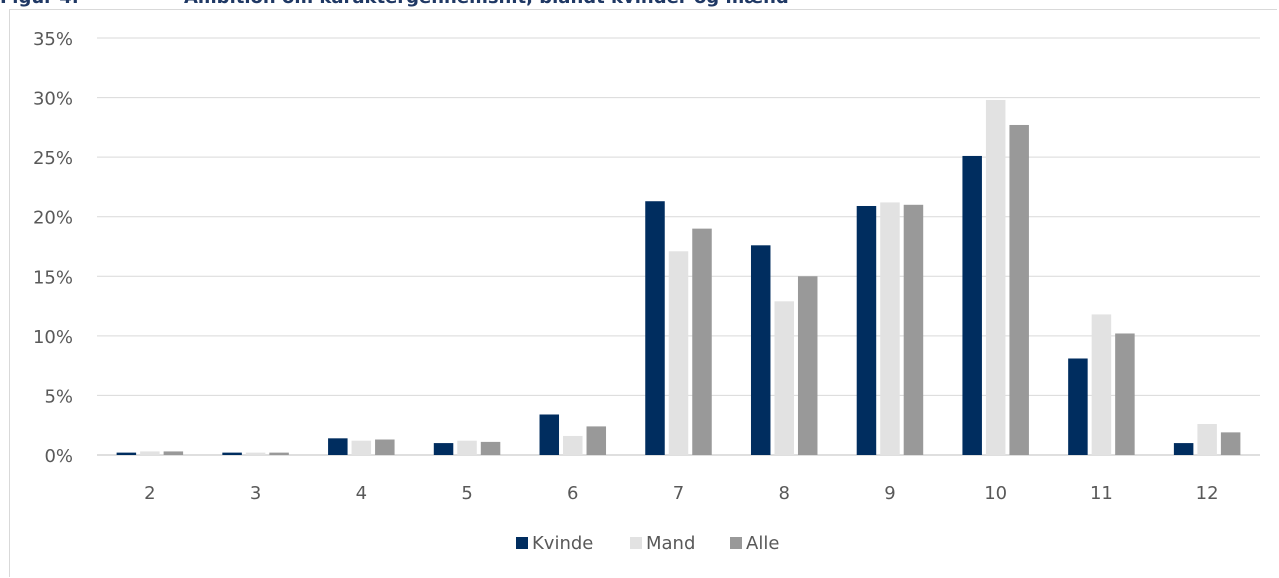  What do you see at coordinates (361, 493) in the screenshot?
I see `x-tick-label: 4` at bounding box center [361, 493].